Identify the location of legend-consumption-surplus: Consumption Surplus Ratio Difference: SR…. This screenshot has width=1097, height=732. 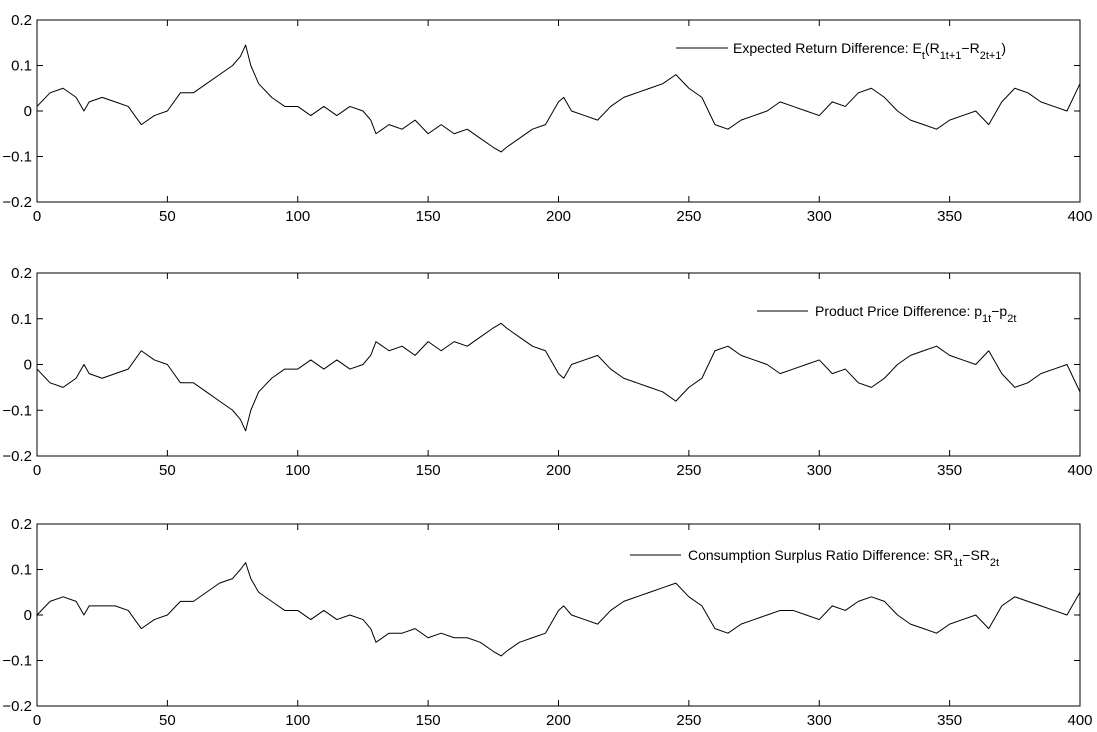
(814, 558).